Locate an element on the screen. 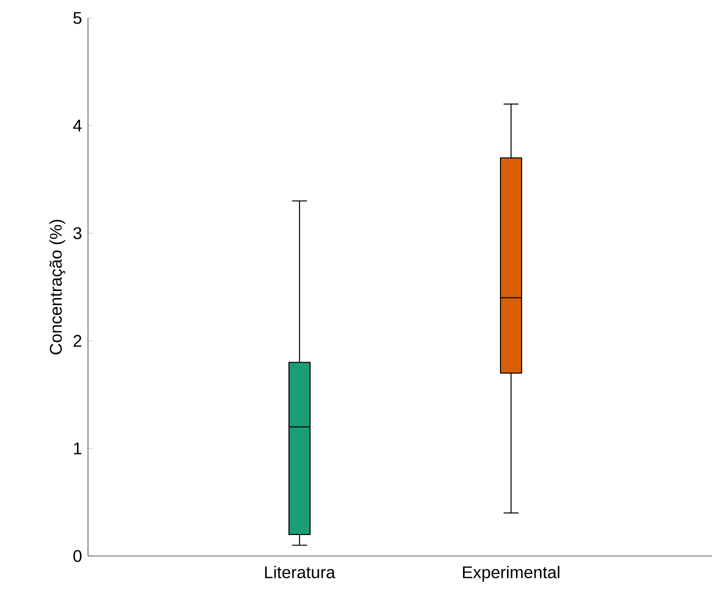  y-tick-label: 4 is located at coordinates (77, 126).